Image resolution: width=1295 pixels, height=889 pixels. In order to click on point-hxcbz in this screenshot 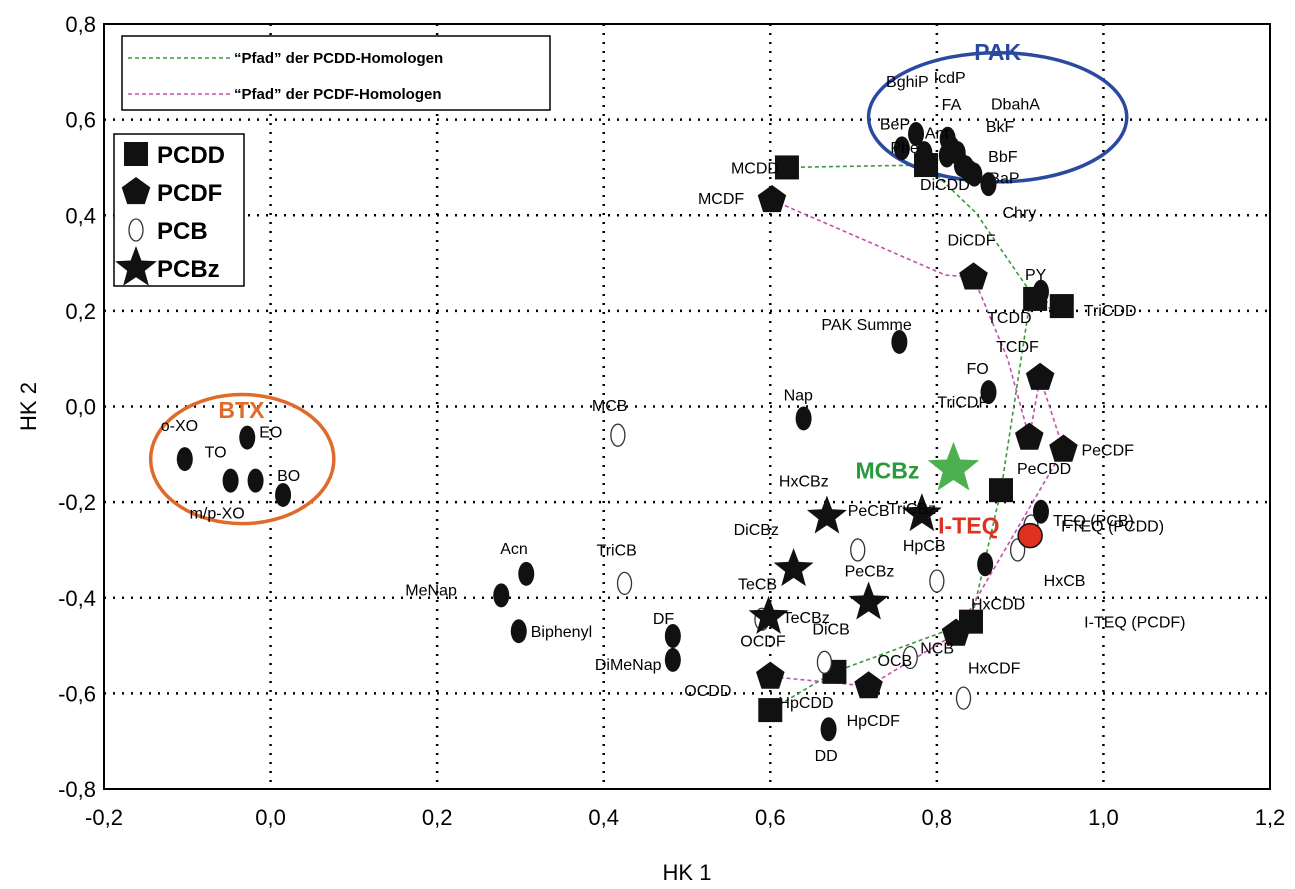, I will do `click(826, 514)`.